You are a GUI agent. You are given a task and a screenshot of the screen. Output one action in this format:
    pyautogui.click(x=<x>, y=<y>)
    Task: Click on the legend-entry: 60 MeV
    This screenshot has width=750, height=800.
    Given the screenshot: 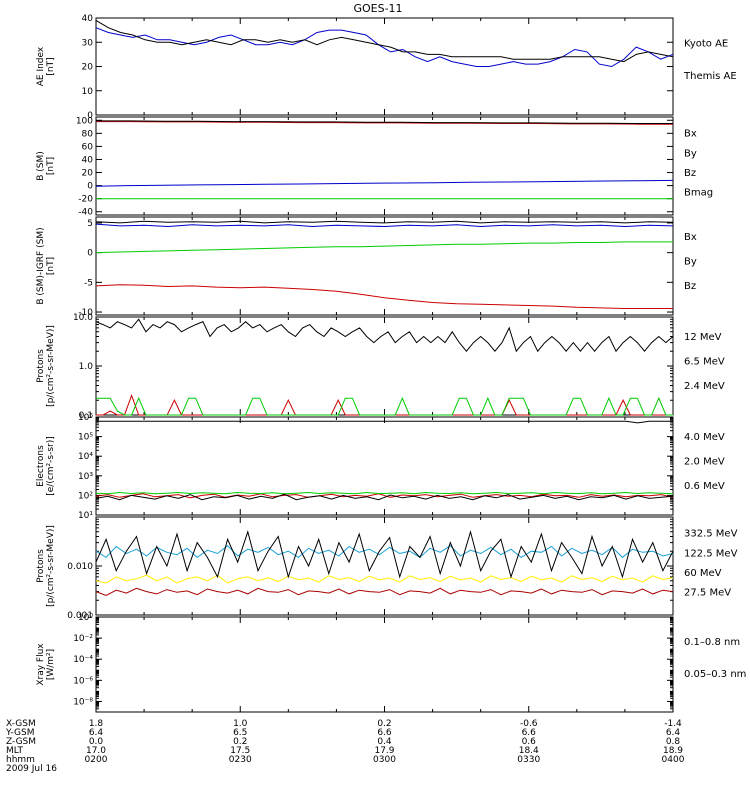 What is the action you would take?
    pyautogui.click(x=703, y=573)
    